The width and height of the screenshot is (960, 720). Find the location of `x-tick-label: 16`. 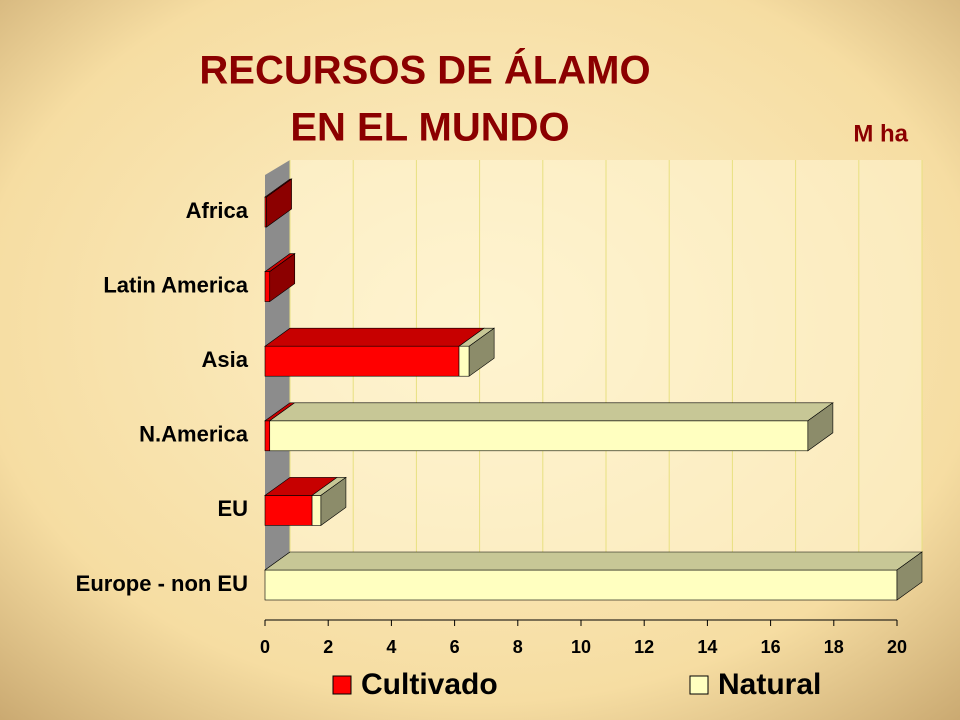

x-tick-label: 16 is located at coordinates (771, 647).